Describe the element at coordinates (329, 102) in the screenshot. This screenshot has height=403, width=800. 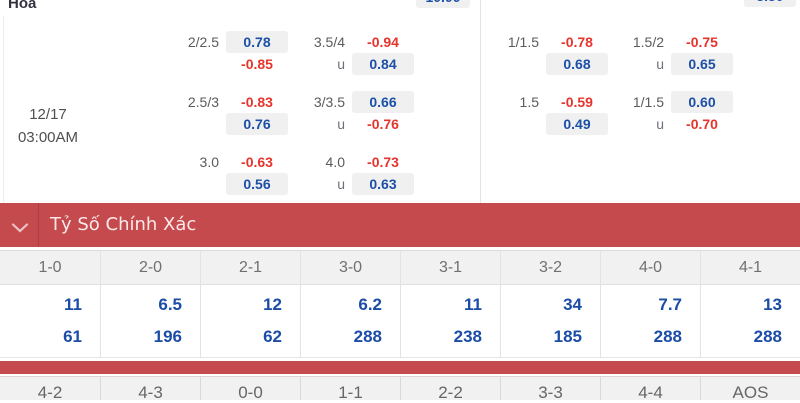
I see `handicap-label: 3/3.5` at that location.